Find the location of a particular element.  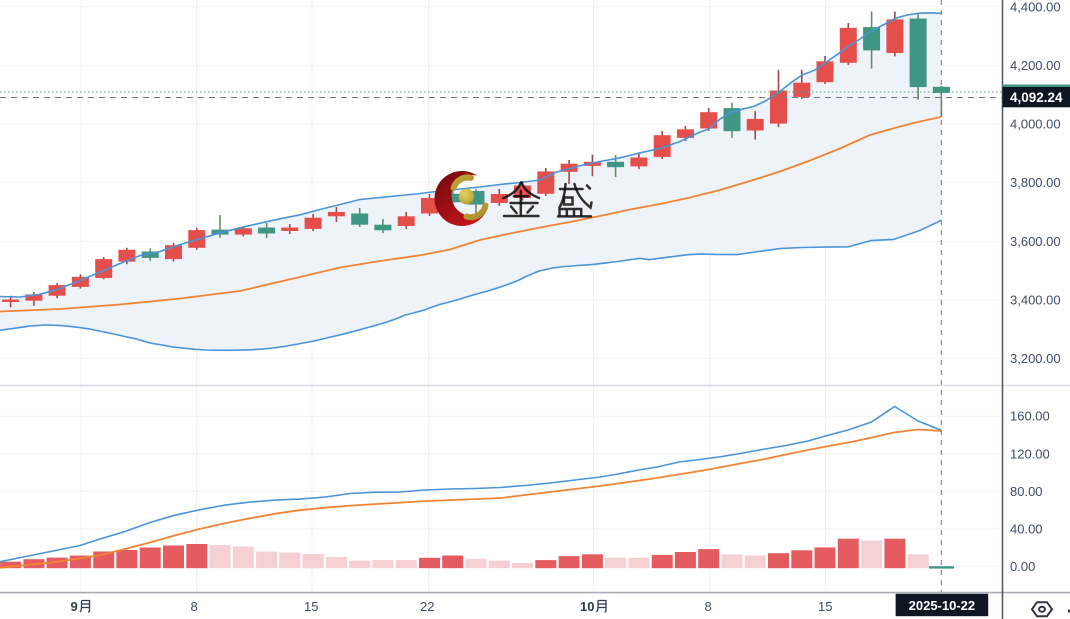

svg-text: 22 is located at coordinates (427, 606).